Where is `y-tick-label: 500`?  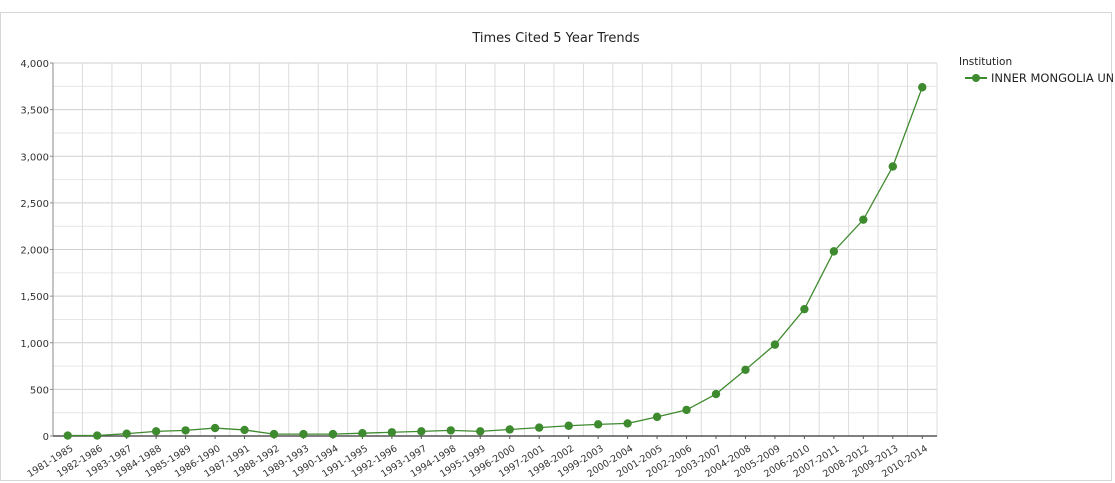
y-tick-label: 500 is located at coordinates (39, 390).